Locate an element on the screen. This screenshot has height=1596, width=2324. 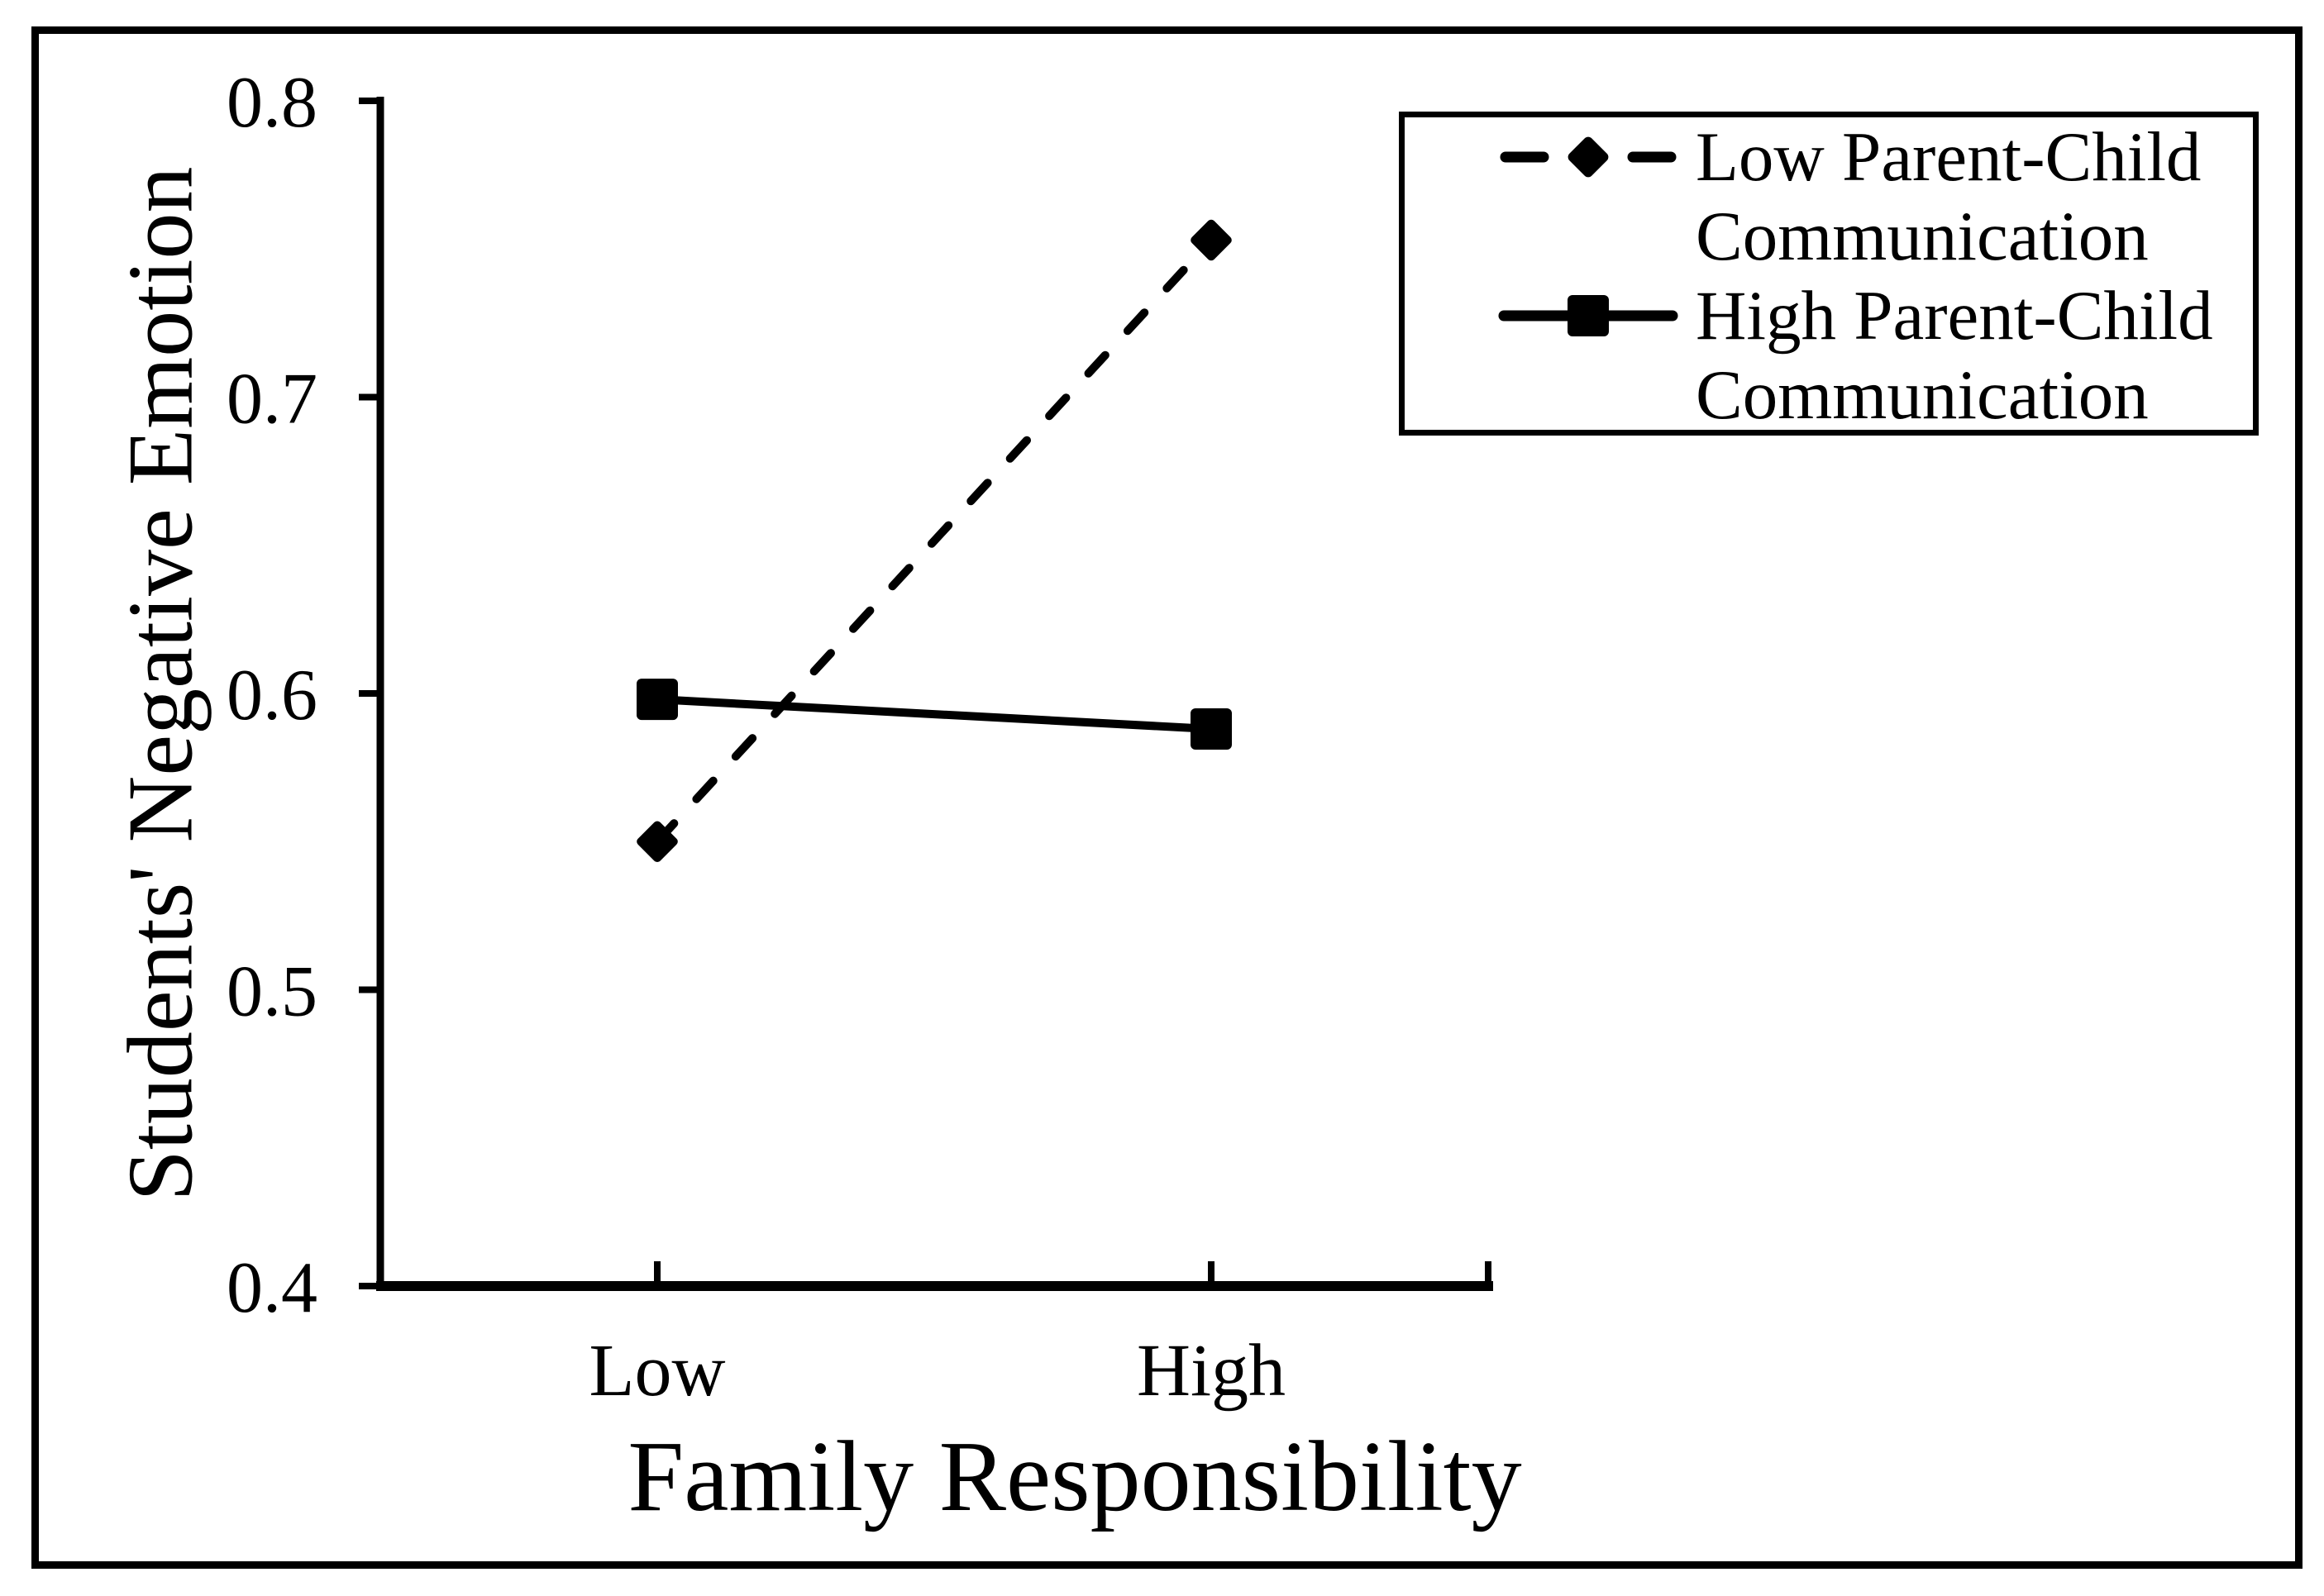
y-tick-label: 0.6 is located at coordinates (272, 695).